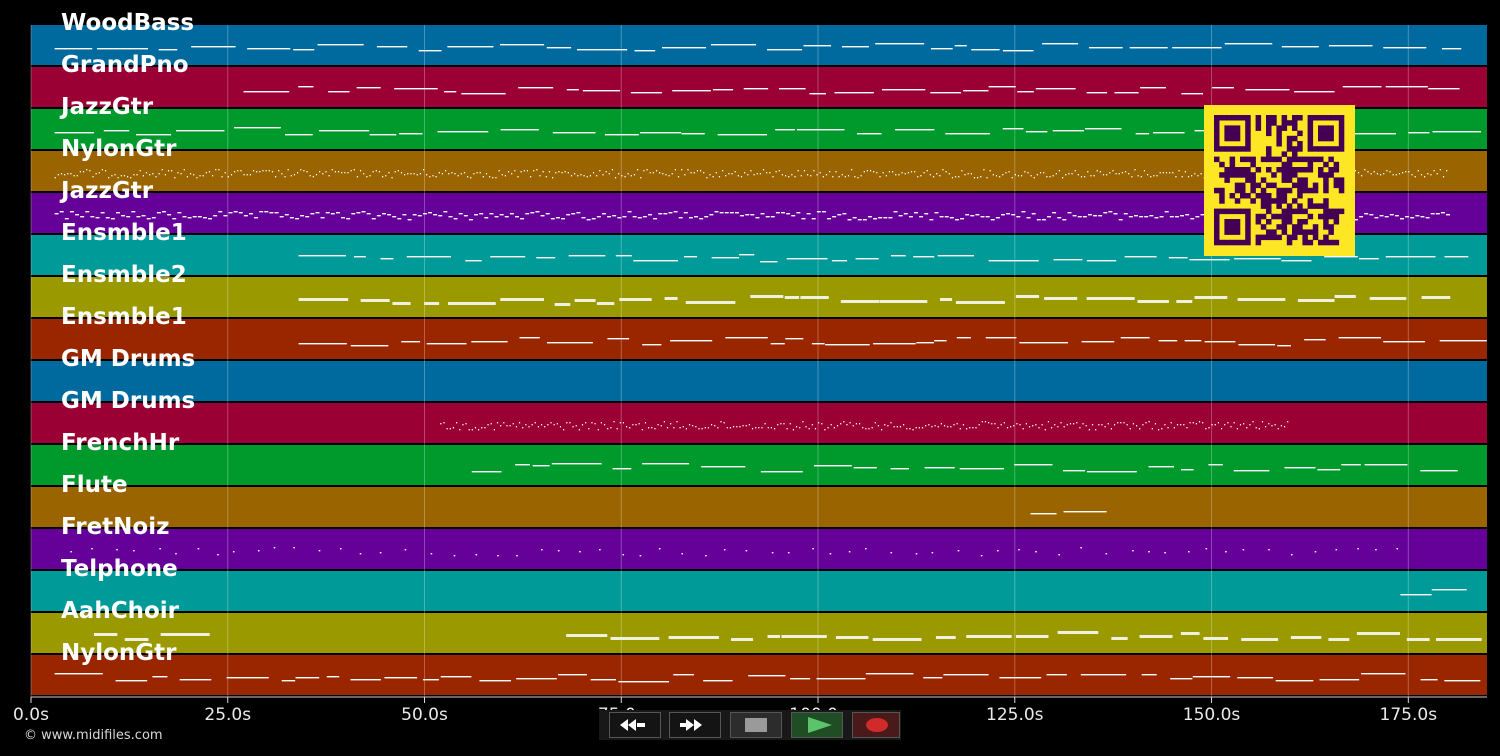  Describe the element at coordinates (759, 339) in the screenshot. I see `track-lane` at that location.